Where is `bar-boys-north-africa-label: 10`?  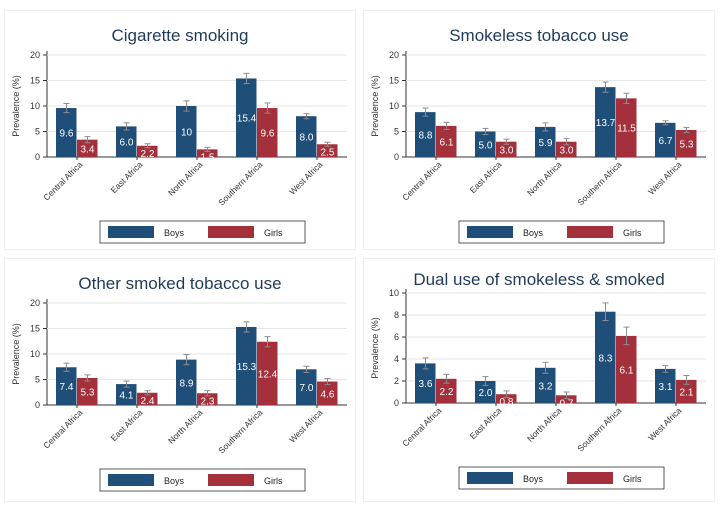
bar-boys-north-africa-label: 10 is located at coordinates (187, 133).